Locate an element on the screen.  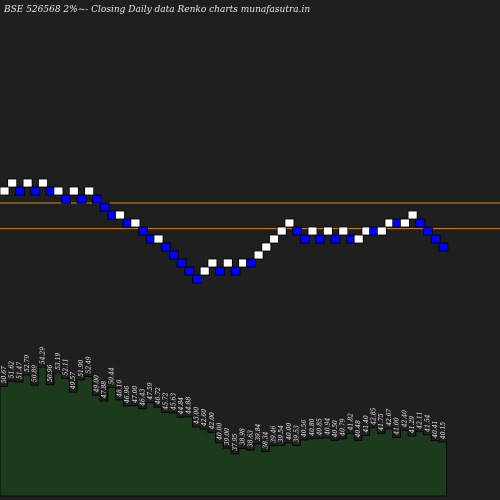
volume-label: 46.72 is located at coordinates (158, 396).